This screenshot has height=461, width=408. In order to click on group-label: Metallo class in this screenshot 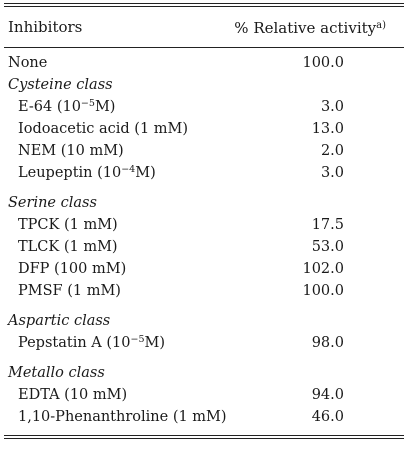, I will do `click(56, 373)`.